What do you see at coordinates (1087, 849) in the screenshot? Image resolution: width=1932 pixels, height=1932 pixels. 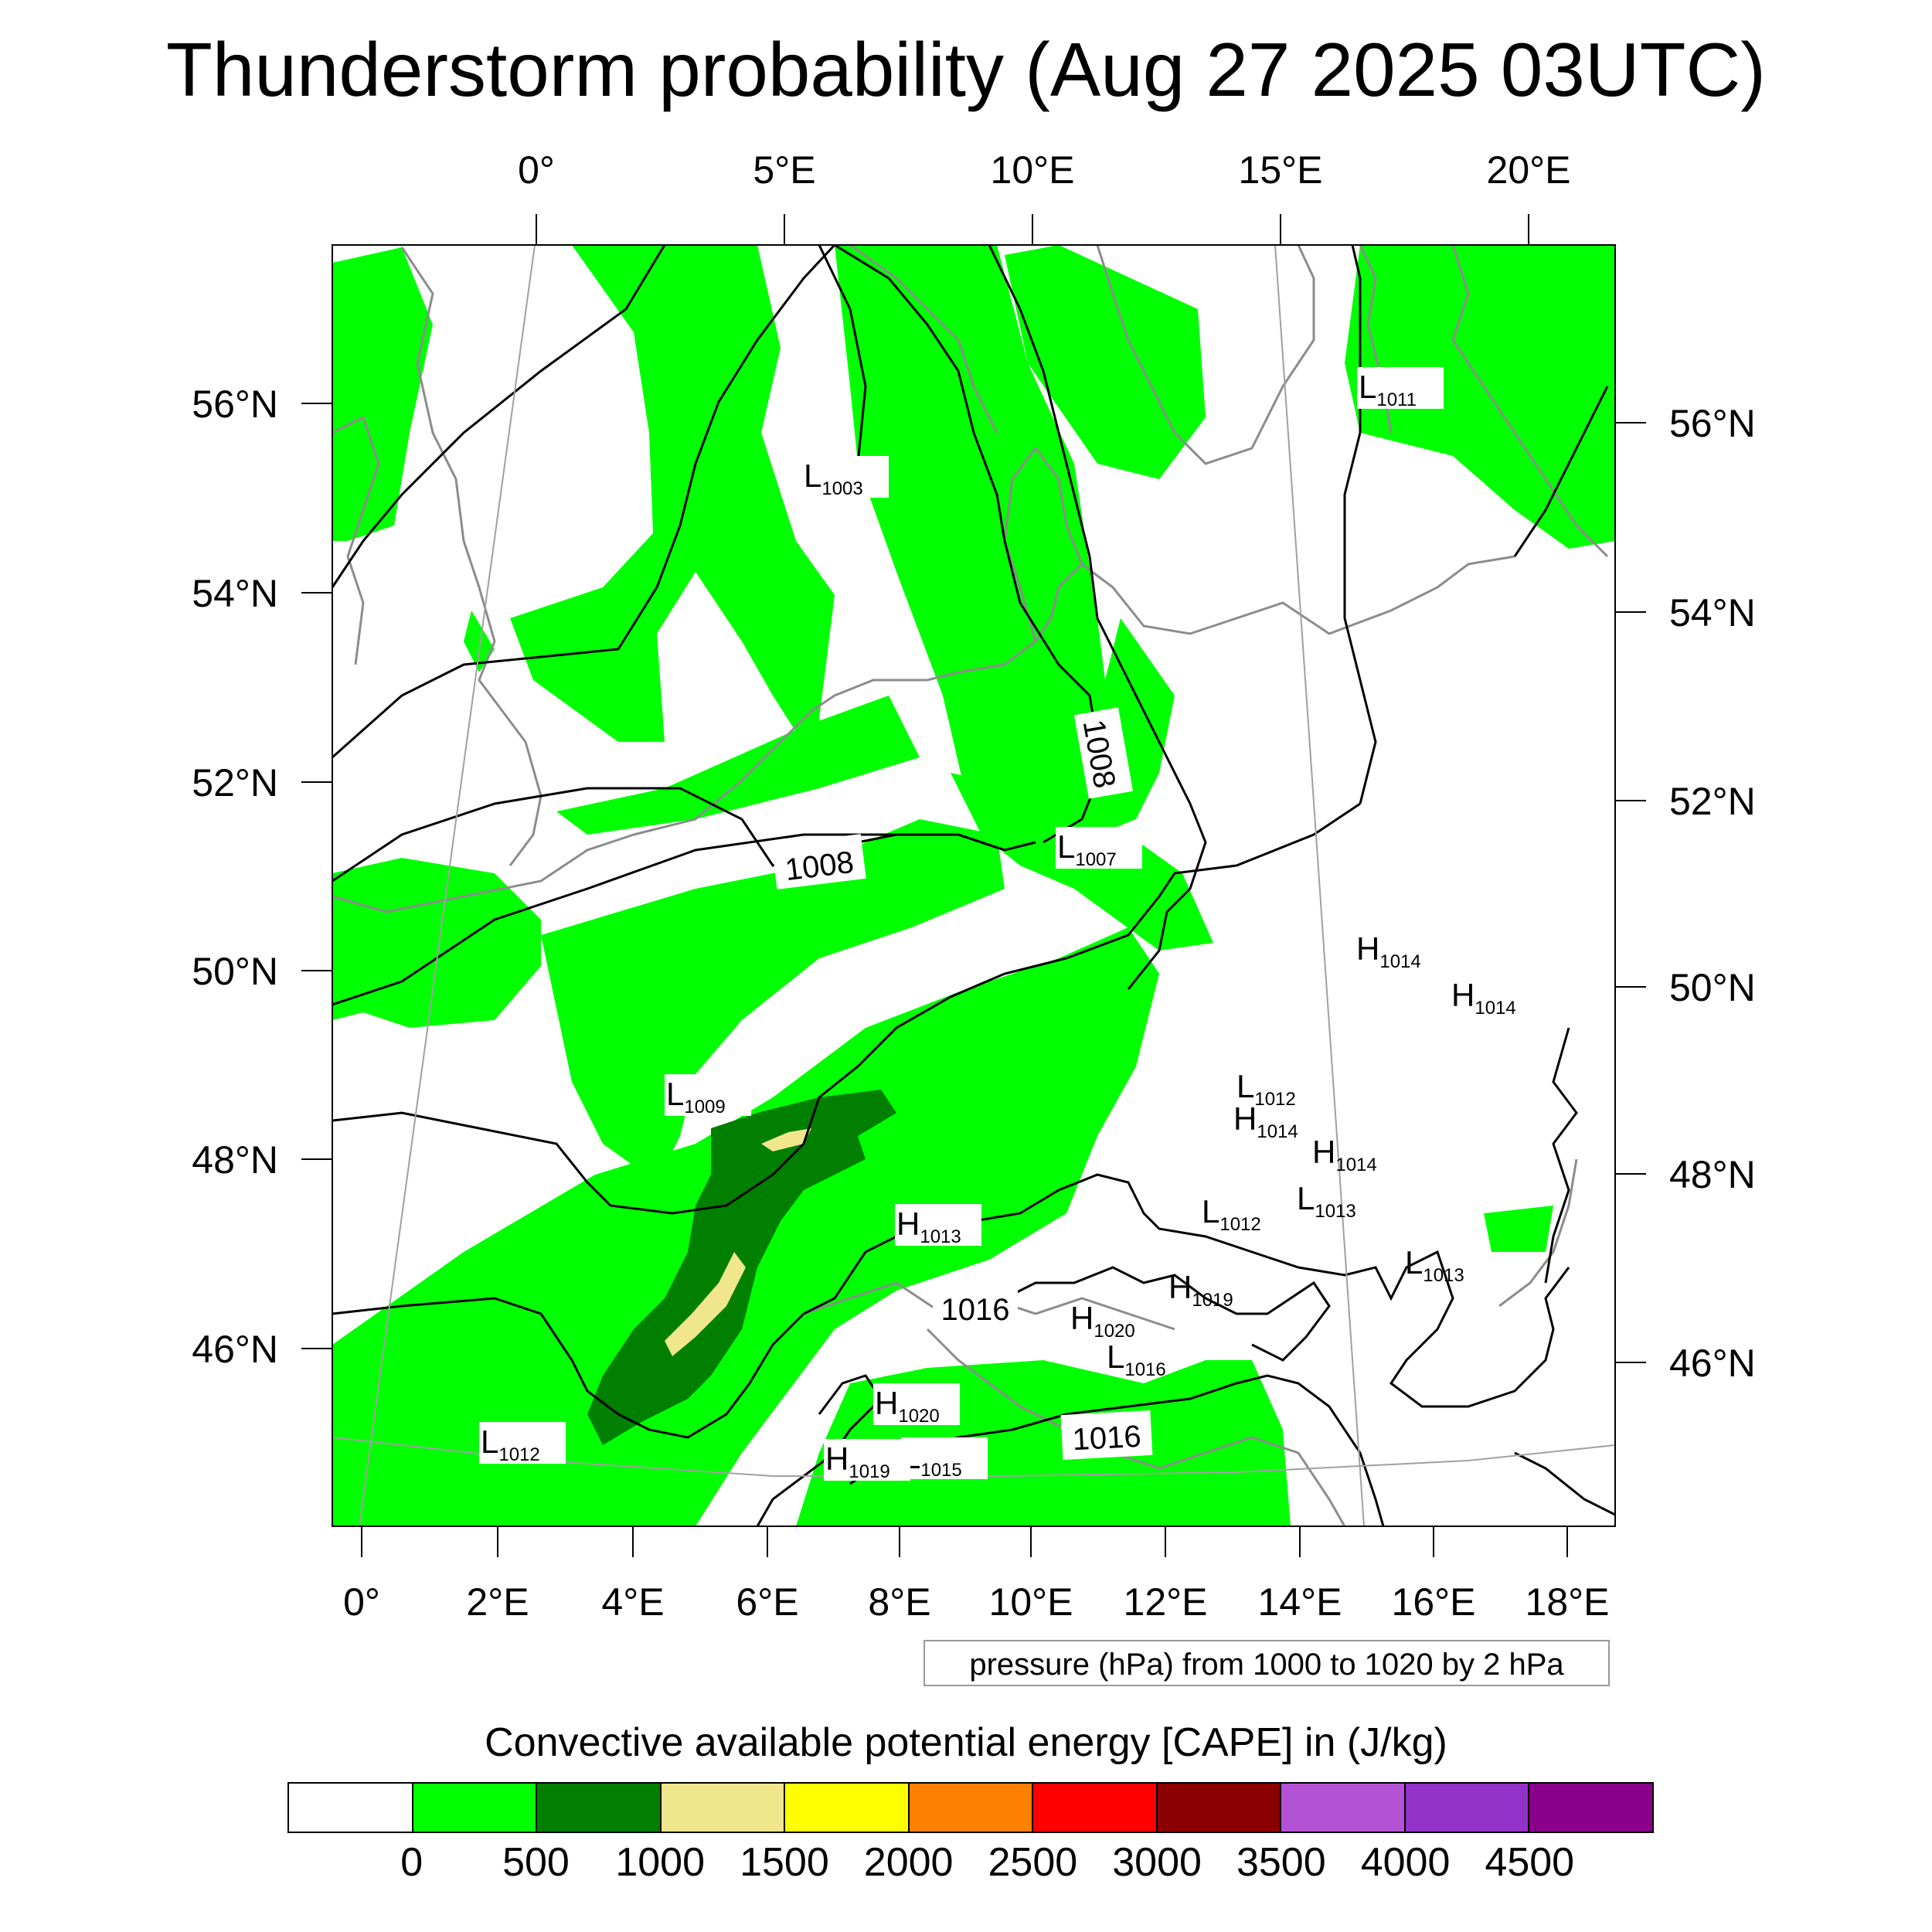 I see `svg-text: L1007` at bounding box center [1087, 849].